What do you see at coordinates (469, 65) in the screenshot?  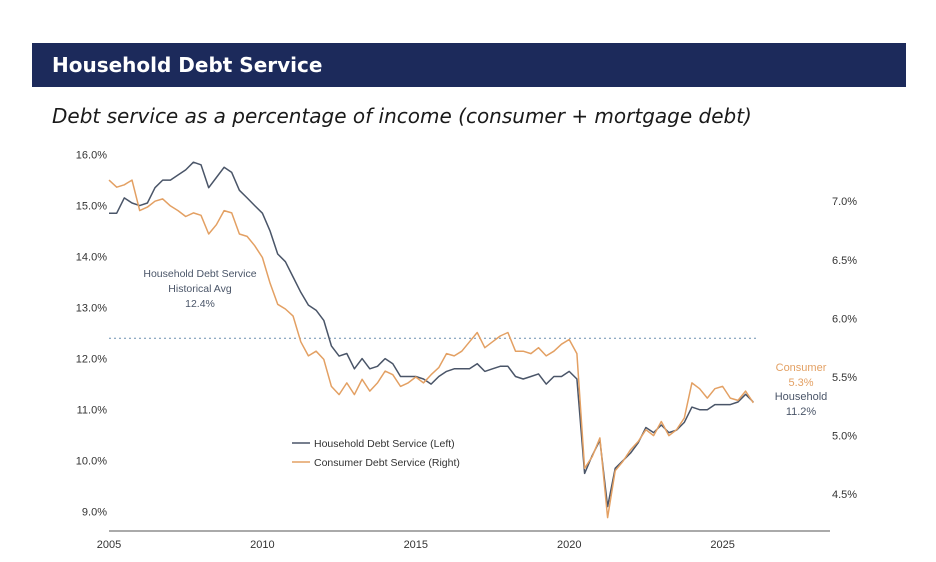 I see `title-bar: Household Debt Service` at bounding box center [469, 65].